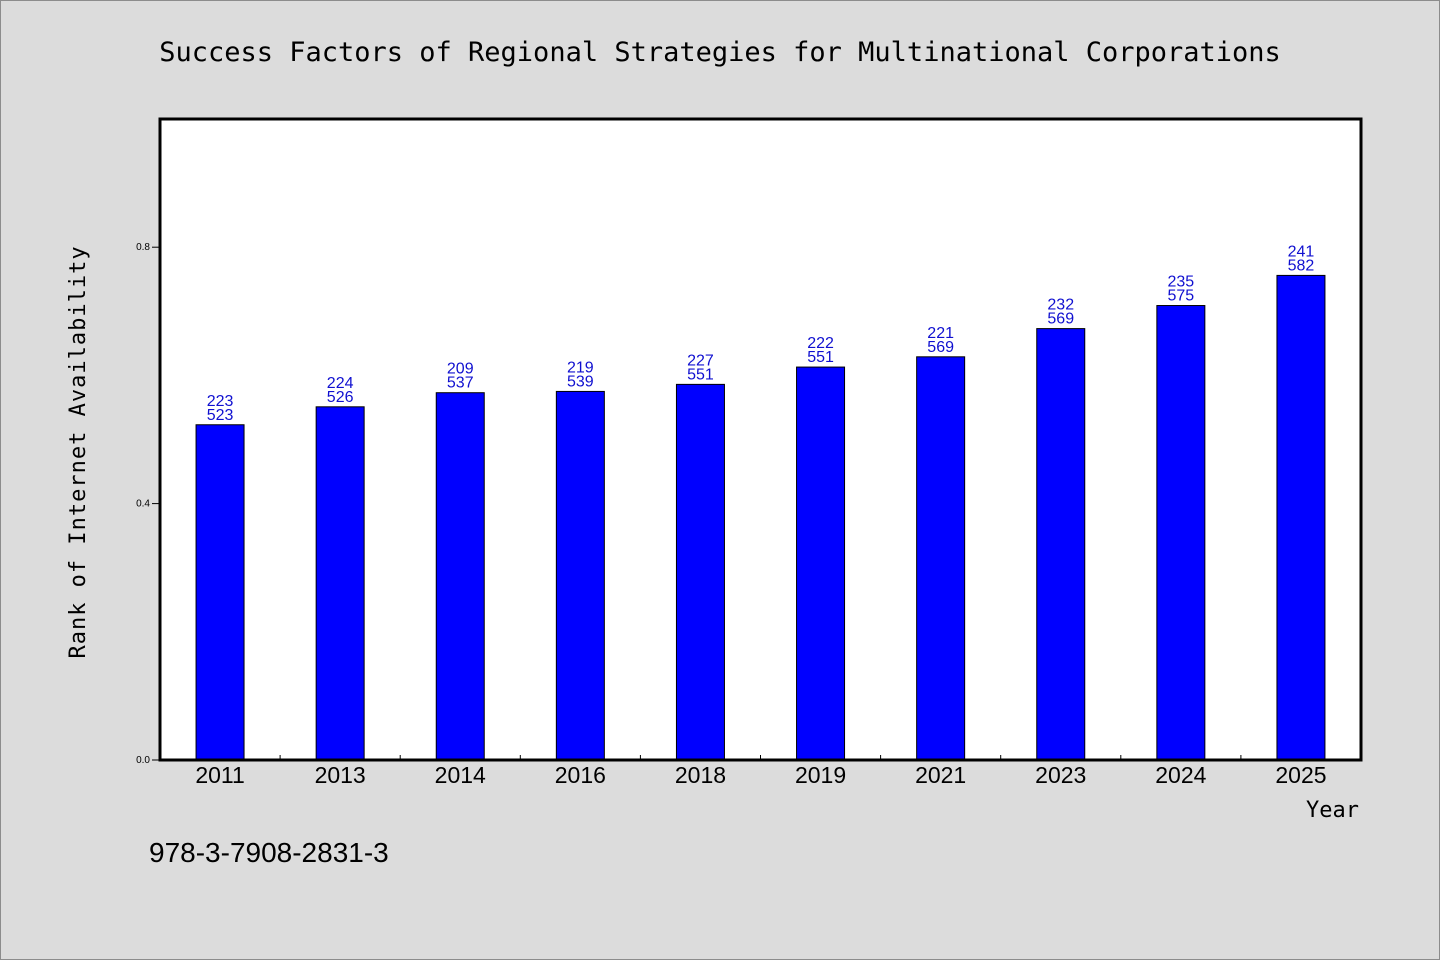  What do you see at coordinates (1061, 544) in the screenshot?
I see `bar-2023` at bounding box center [1061, 544].